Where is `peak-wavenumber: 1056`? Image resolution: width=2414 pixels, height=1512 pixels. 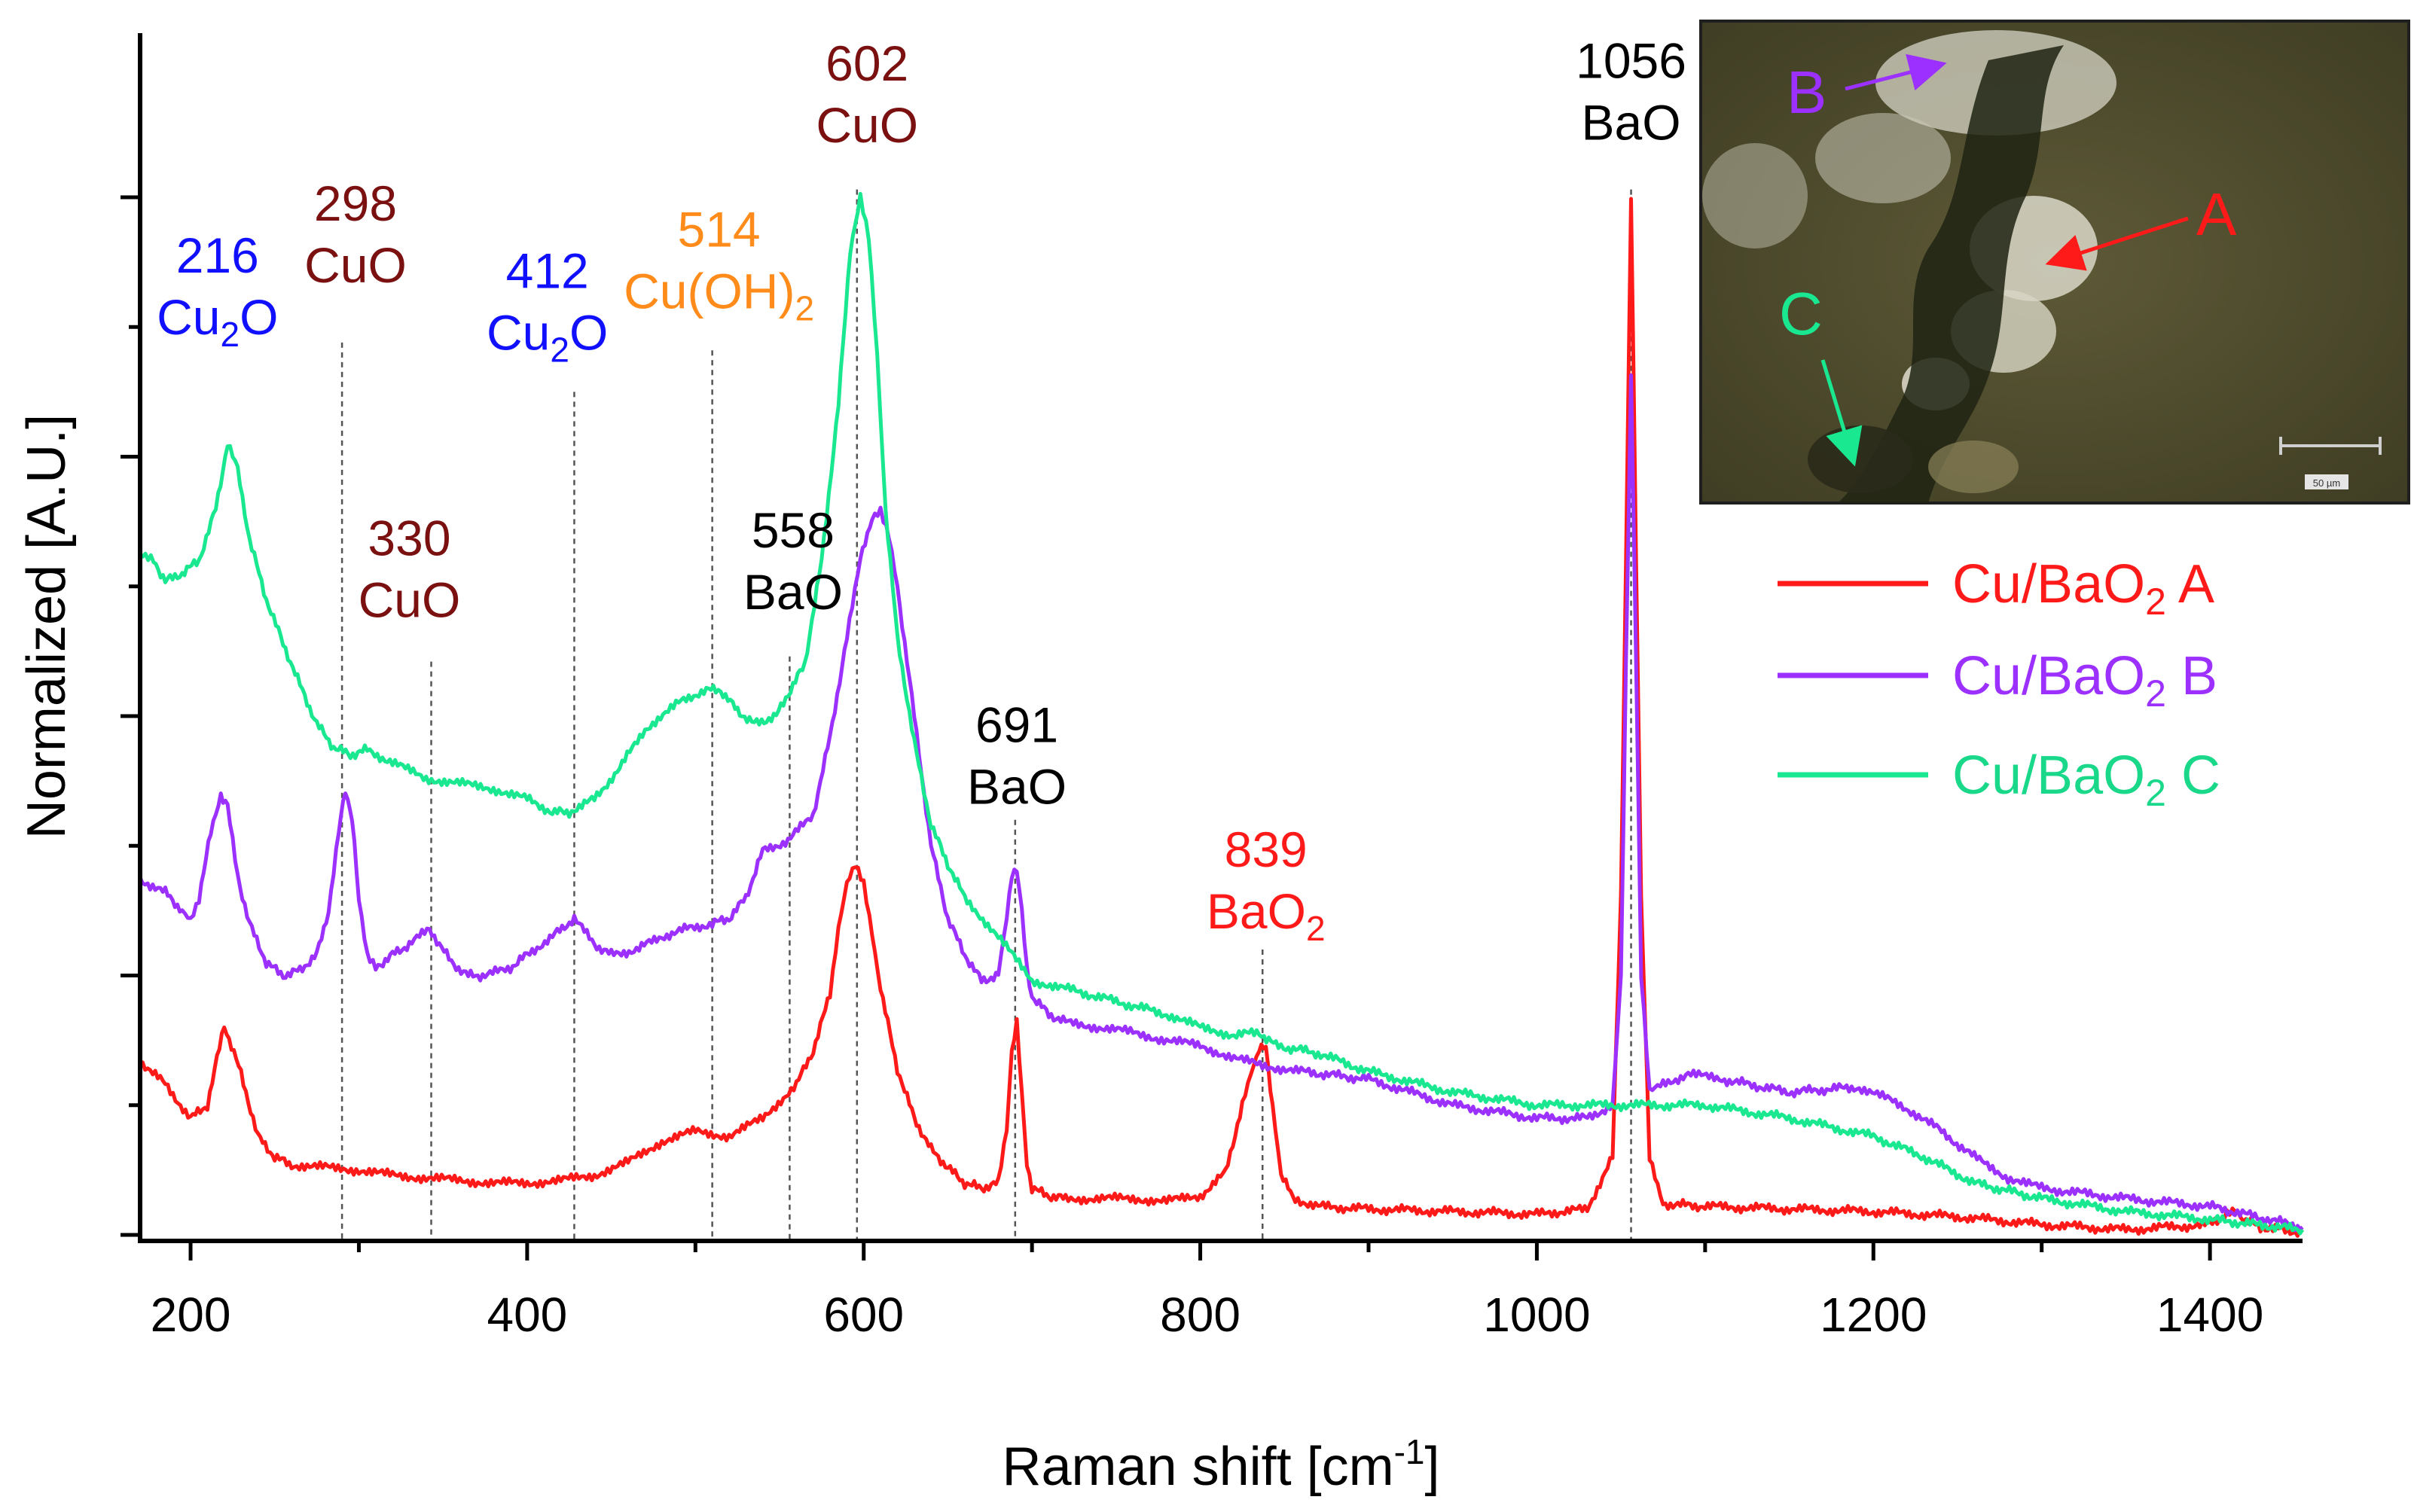
peak-wavenumber: 1056 is located at coordinates (1631, 61).